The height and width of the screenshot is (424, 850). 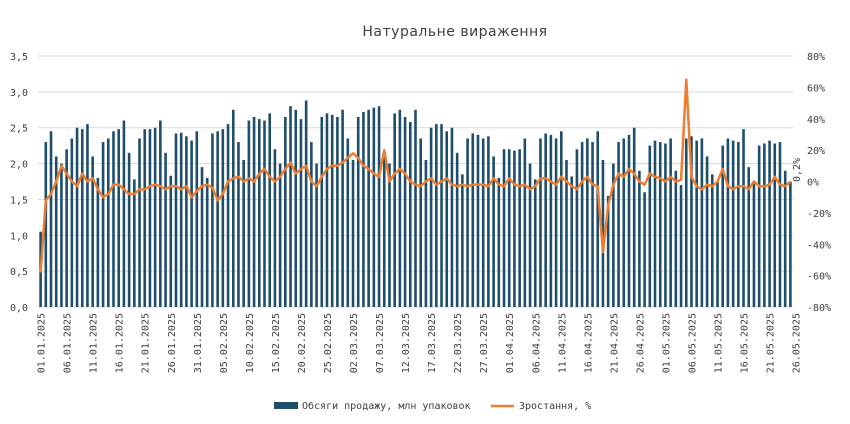 I want to click on x-tick-label: 10.02.2025, so click(x=250, y=343).